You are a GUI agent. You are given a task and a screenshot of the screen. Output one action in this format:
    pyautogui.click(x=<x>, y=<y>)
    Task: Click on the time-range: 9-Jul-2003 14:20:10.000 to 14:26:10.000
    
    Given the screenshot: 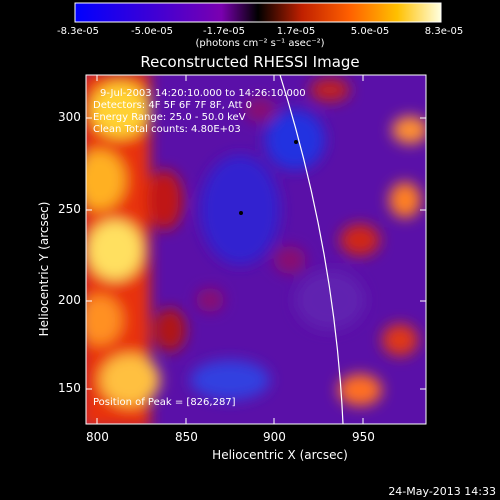 What is the action you would take?
    pyautogui.click(x=203, y=93)
    